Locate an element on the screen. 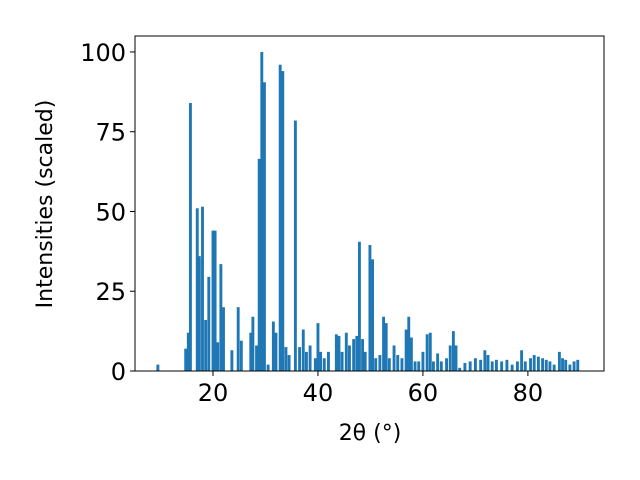 Image resolution: width=640 pixels, height=480 pixels. x-tick-label: 80 is located at coordinates (528, 393).